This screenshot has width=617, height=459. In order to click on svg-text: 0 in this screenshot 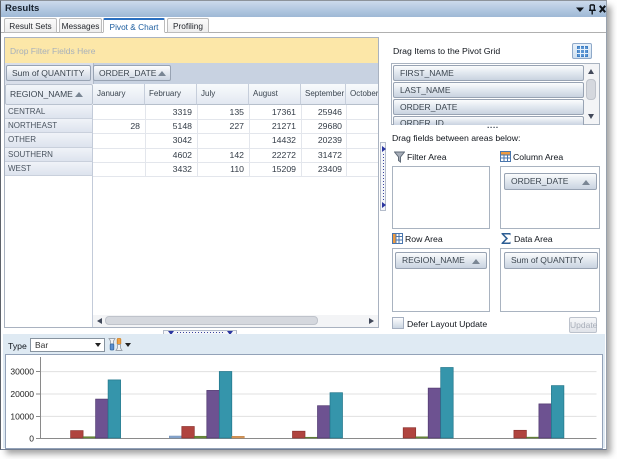, I will do `click(31, 438)`.